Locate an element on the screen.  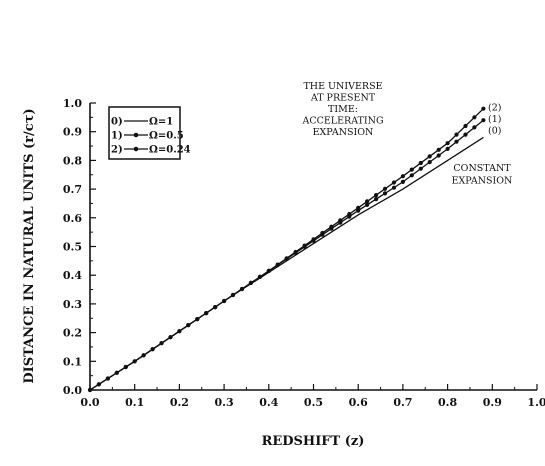
x-tick-label: 0.7 is located at coordinates (402, 402).